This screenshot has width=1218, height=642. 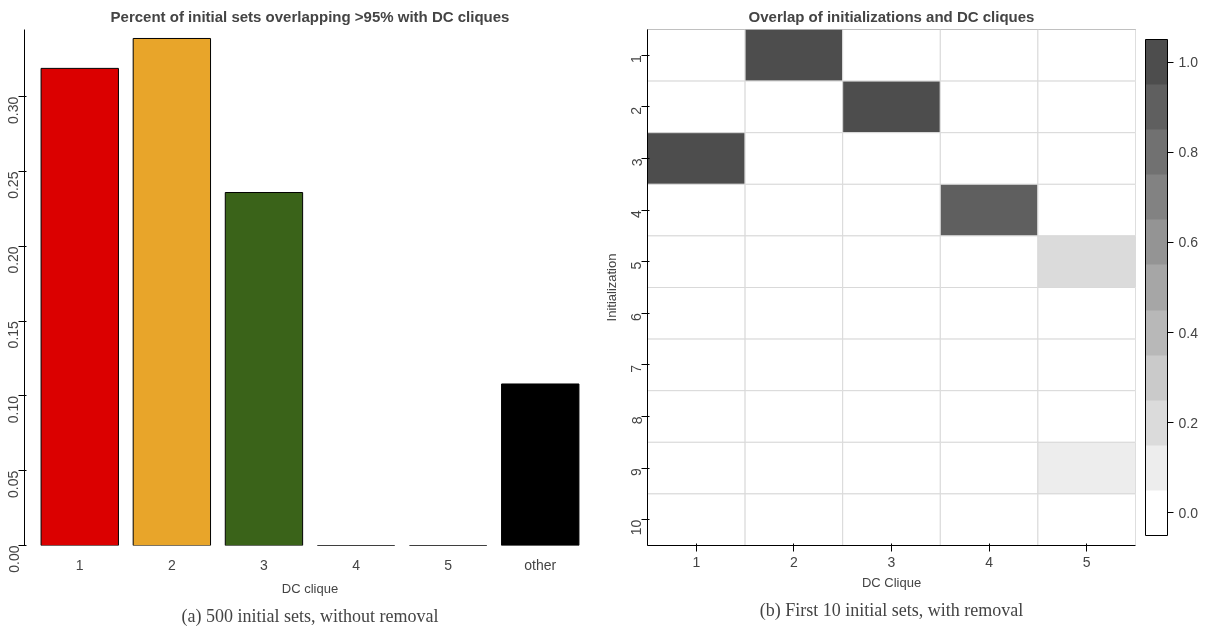 What do you see at coordinates (13, 110) in the screenshot?
I see `y-tick-label: 0.30` at bounding box center [13, 110].